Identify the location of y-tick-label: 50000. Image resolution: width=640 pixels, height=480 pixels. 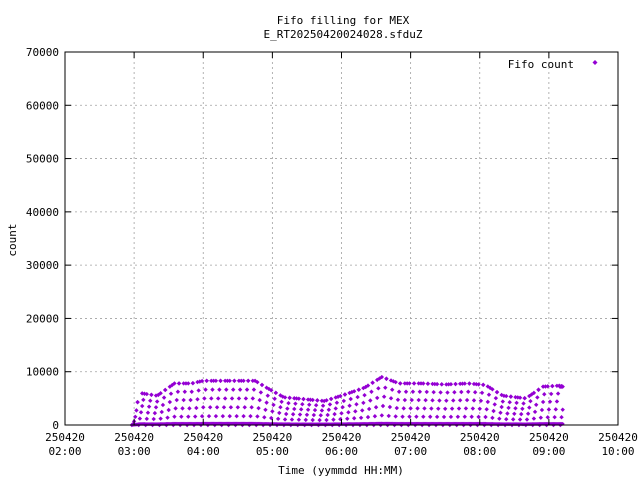
(42, 159).